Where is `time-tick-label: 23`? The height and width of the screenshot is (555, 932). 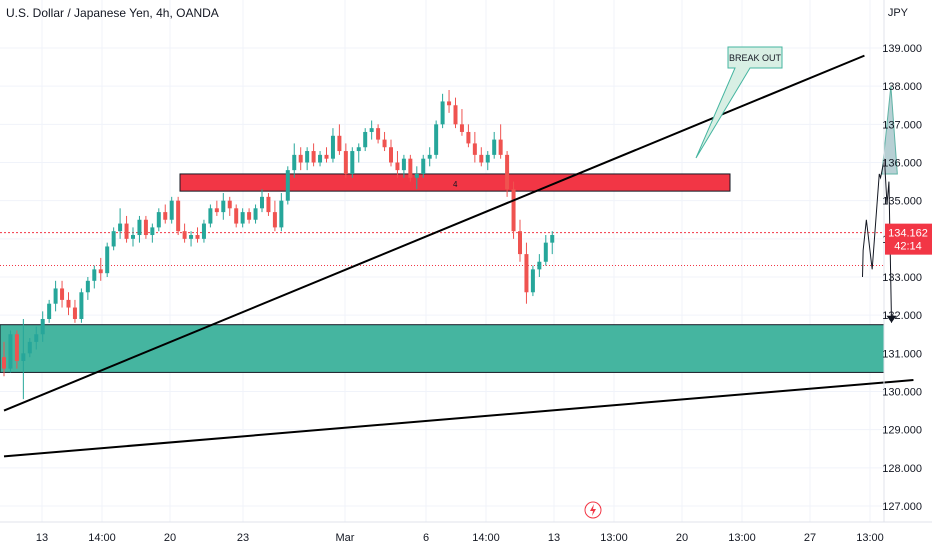
time-tick-label: 23 is located at coordinates (243, 538).